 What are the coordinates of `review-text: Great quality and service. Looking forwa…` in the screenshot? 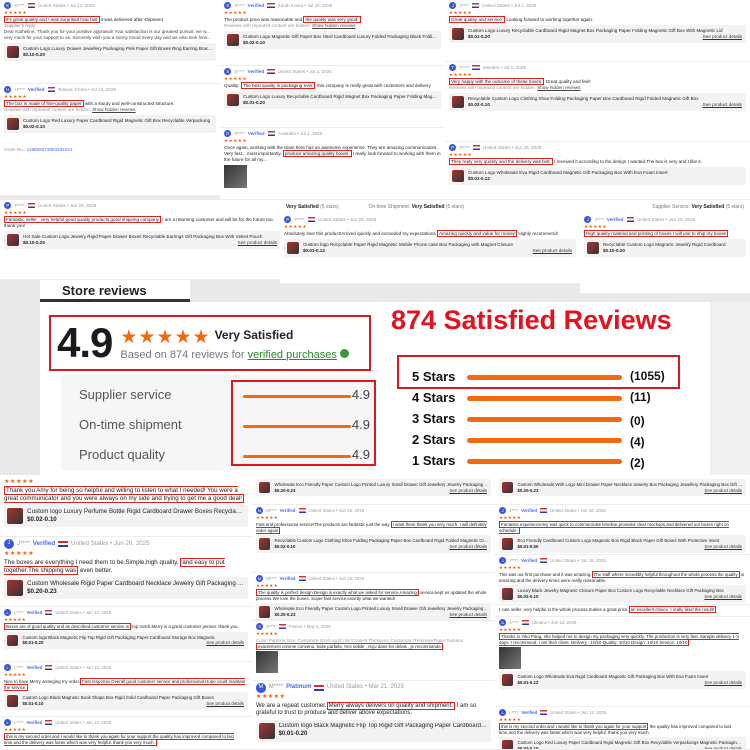 It's located at (597, 20).